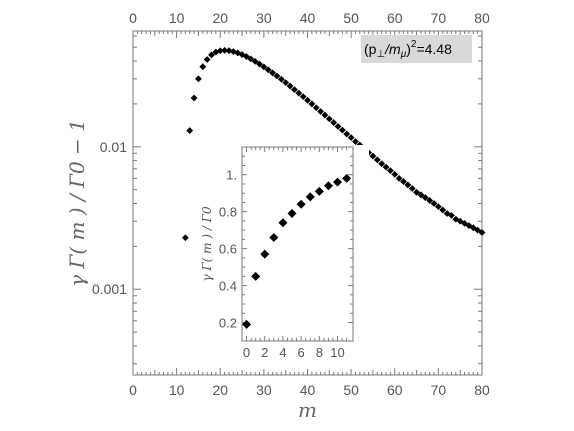 The width and height of the screenshot is (574, 431). What do you see at coordinates (228, 286) in the screenshot?
I see `inset-y-tick-label: 0.4` at bounding box center [228, 286].